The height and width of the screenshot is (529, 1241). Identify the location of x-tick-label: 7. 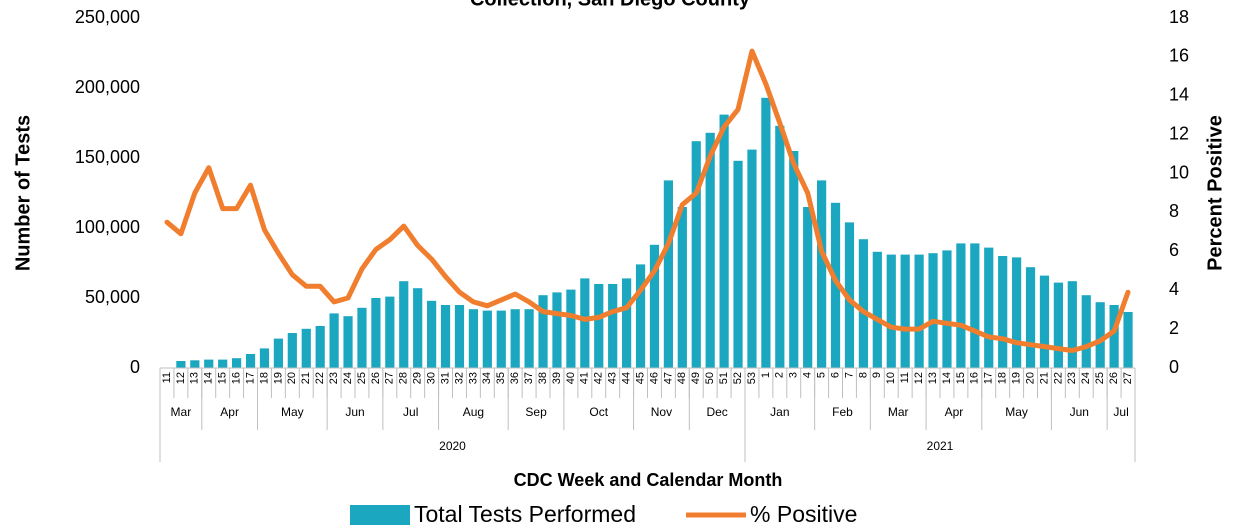
(849, 375).